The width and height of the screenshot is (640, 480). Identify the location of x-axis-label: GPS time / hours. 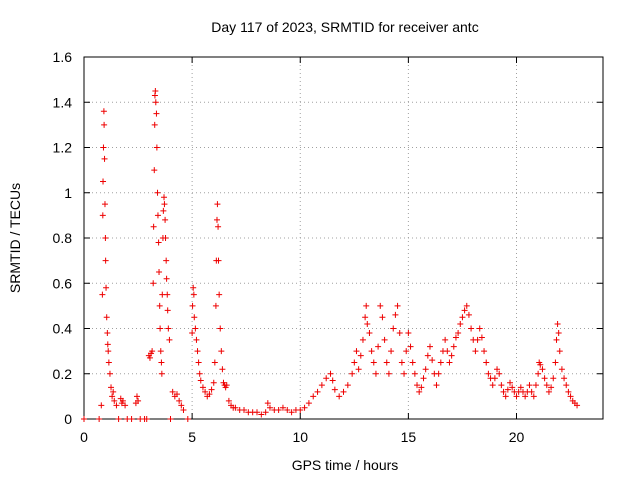
(345, 465).